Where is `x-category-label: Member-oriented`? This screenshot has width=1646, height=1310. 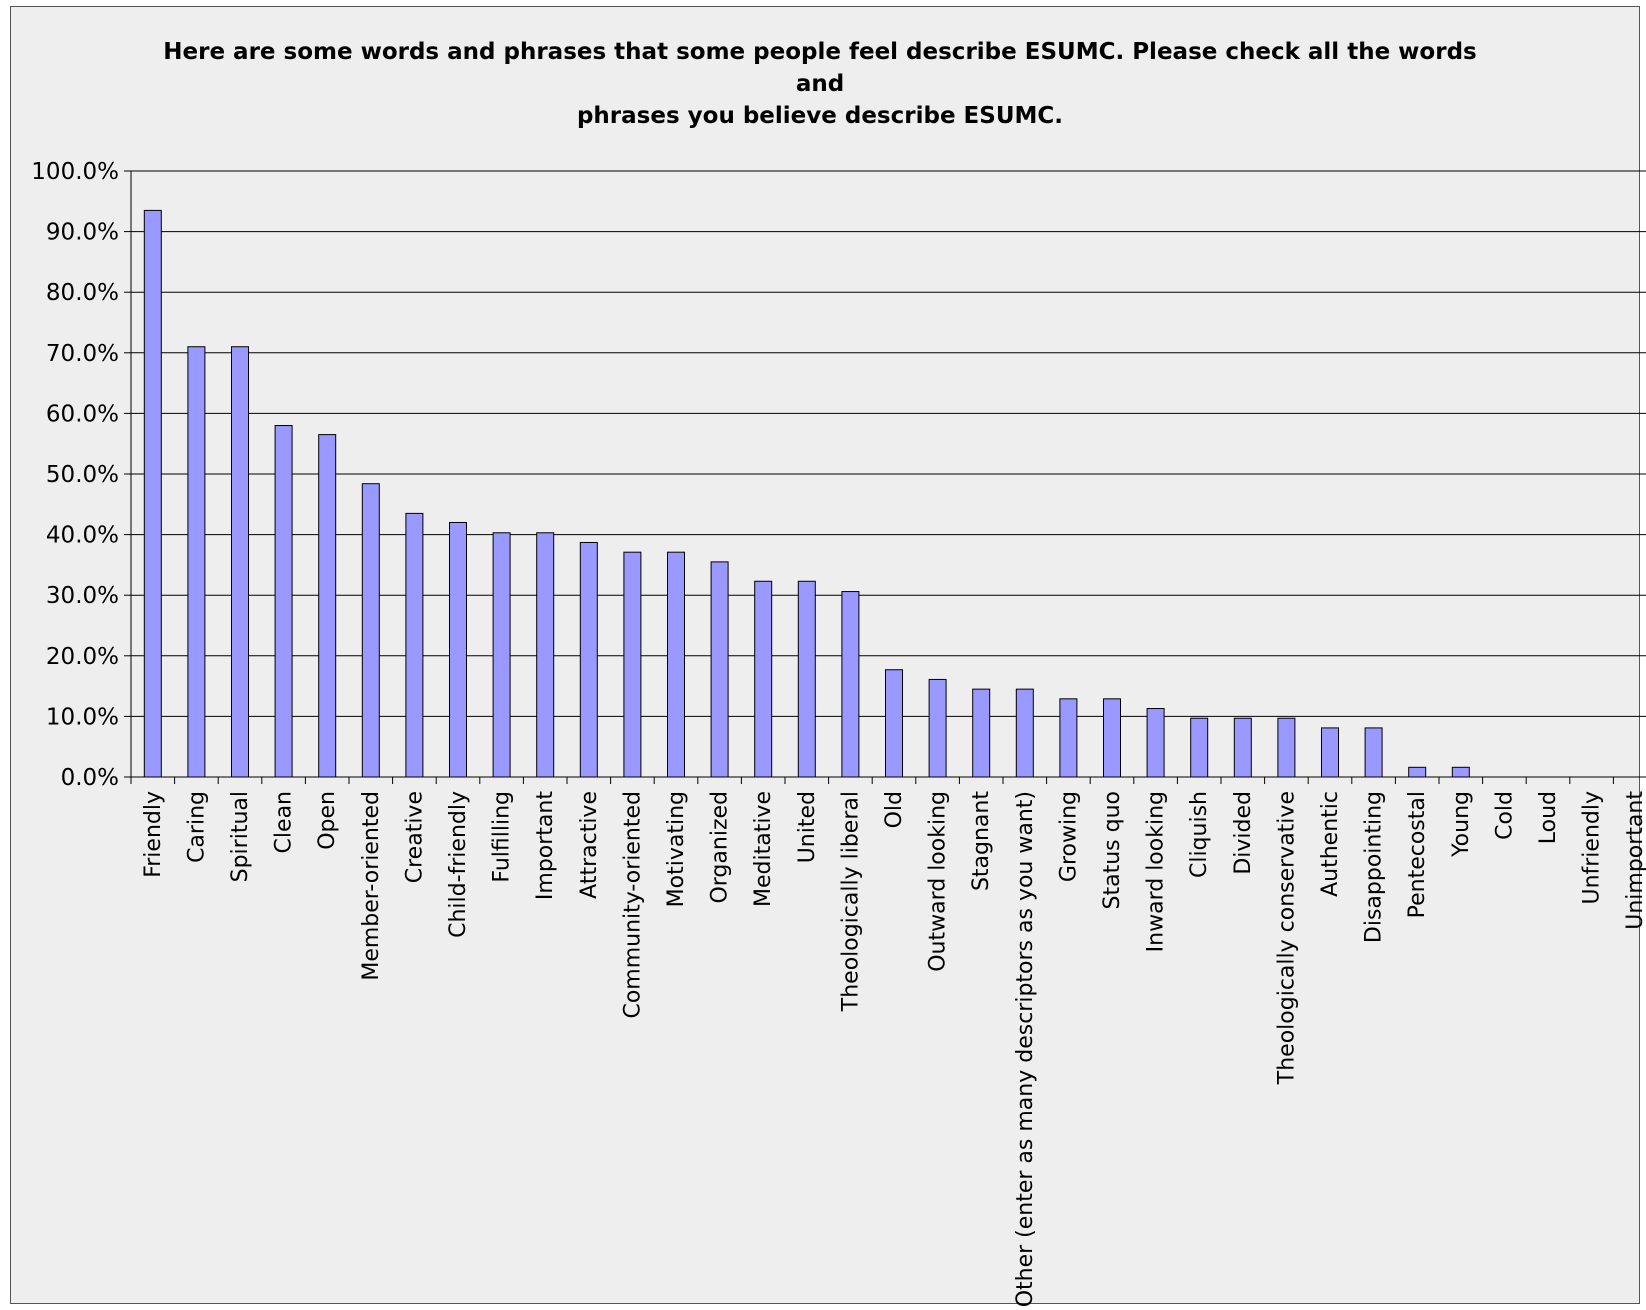
x-category-label: Member-oriented is located at coordinates (371, 886).